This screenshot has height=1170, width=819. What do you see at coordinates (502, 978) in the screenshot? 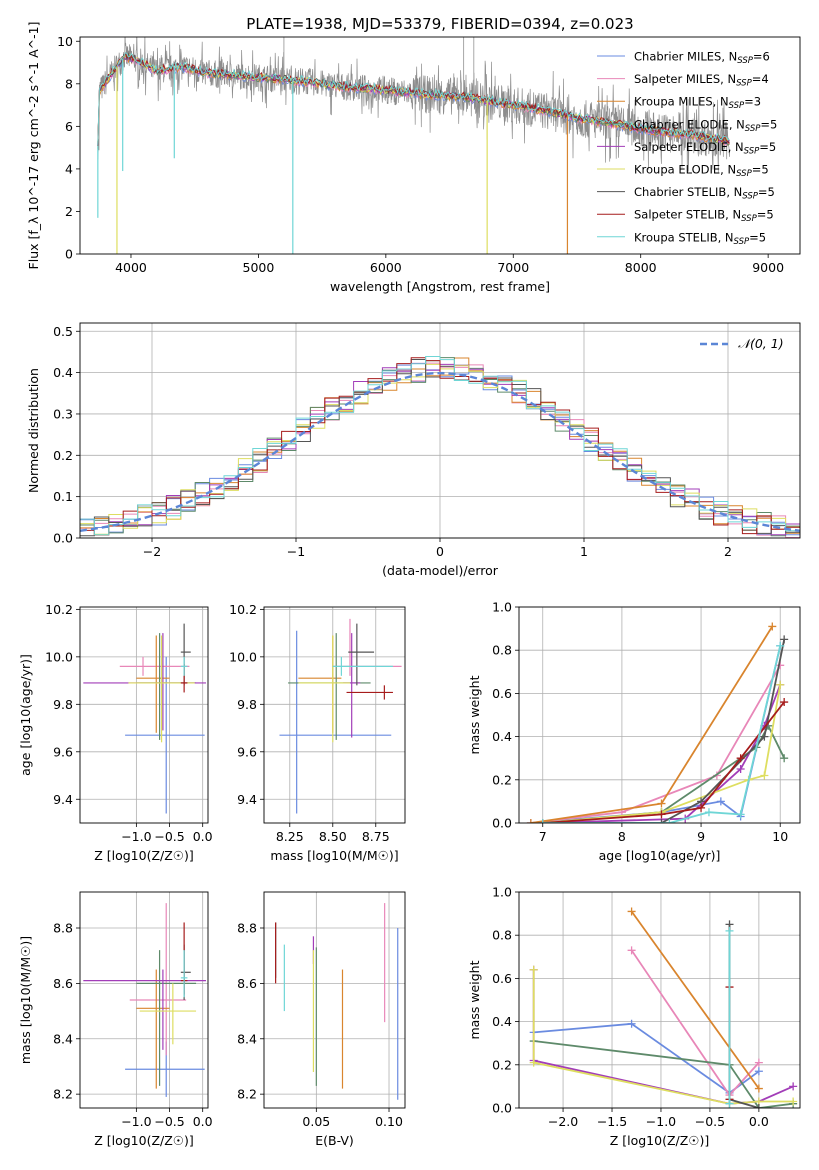
I see `y-tick-label: 0.6` at bounding box center [502, 978].